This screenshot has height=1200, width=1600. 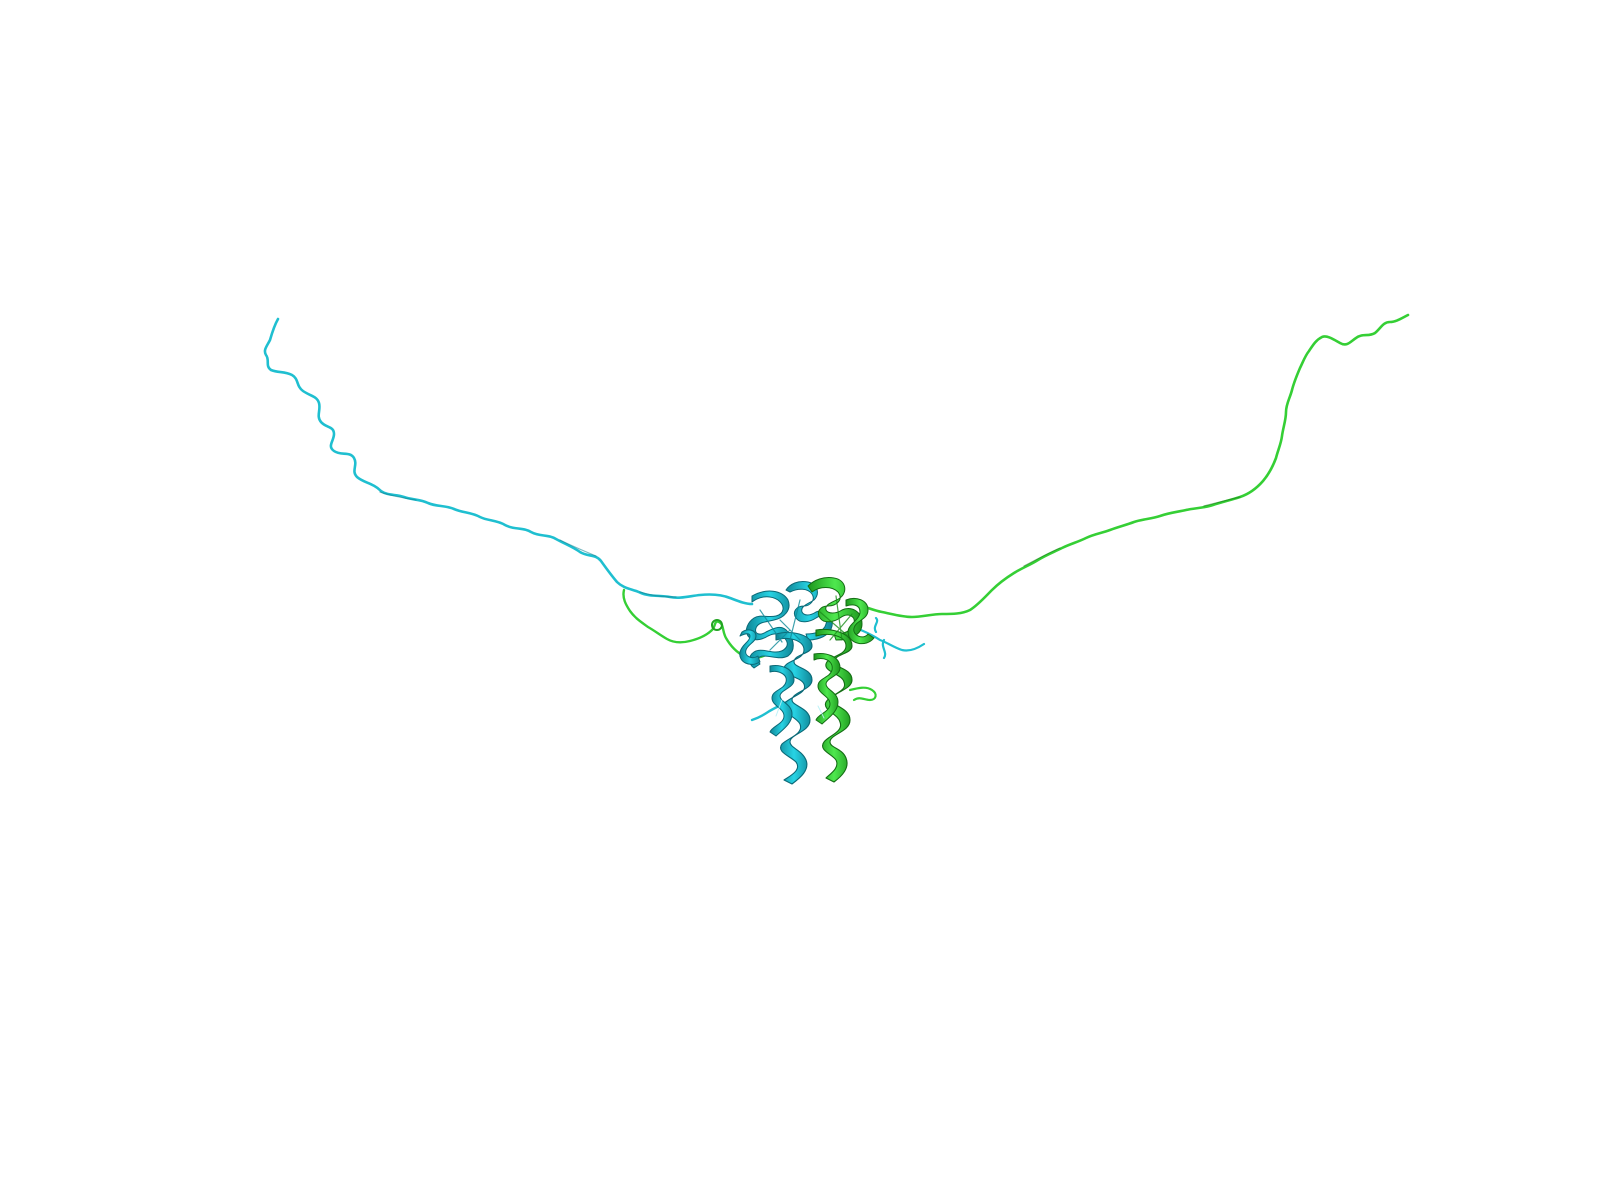 I want to click on chain-b-helical-domain, so click(x=842, y=680).